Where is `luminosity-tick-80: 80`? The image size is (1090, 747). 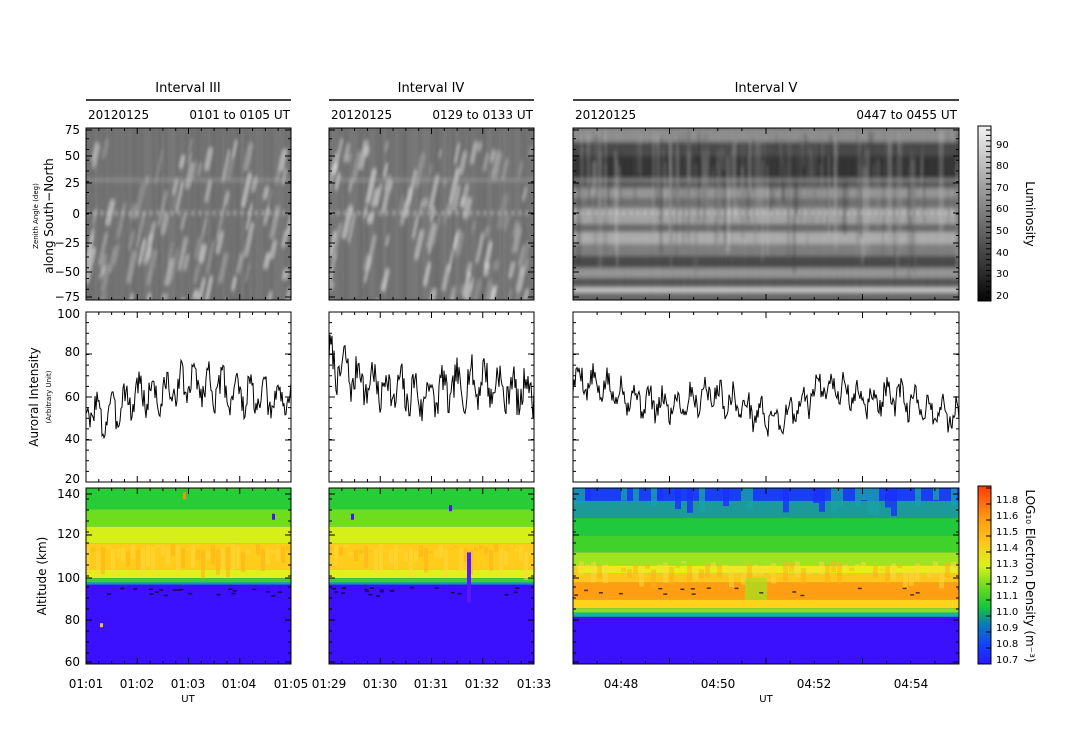
luminosity-tick-80: 80 is located at coordinates (1002, 166).